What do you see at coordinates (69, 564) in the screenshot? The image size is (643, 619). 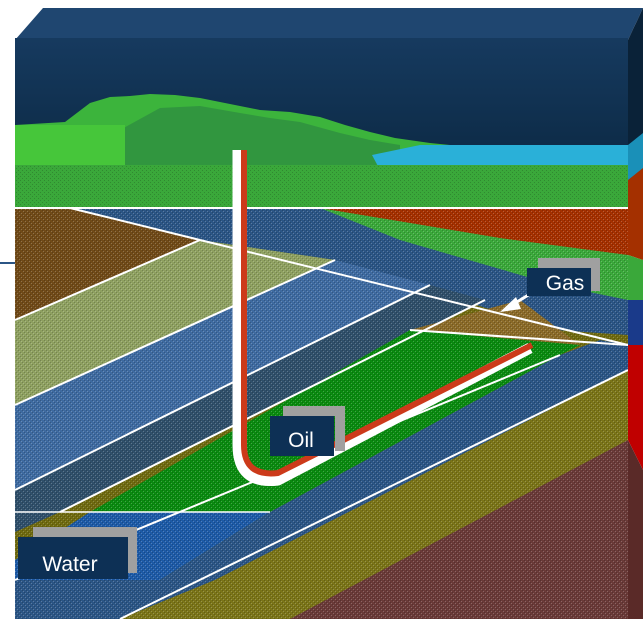 I see `water-label-text: Water` at bounding box center [69, 564].